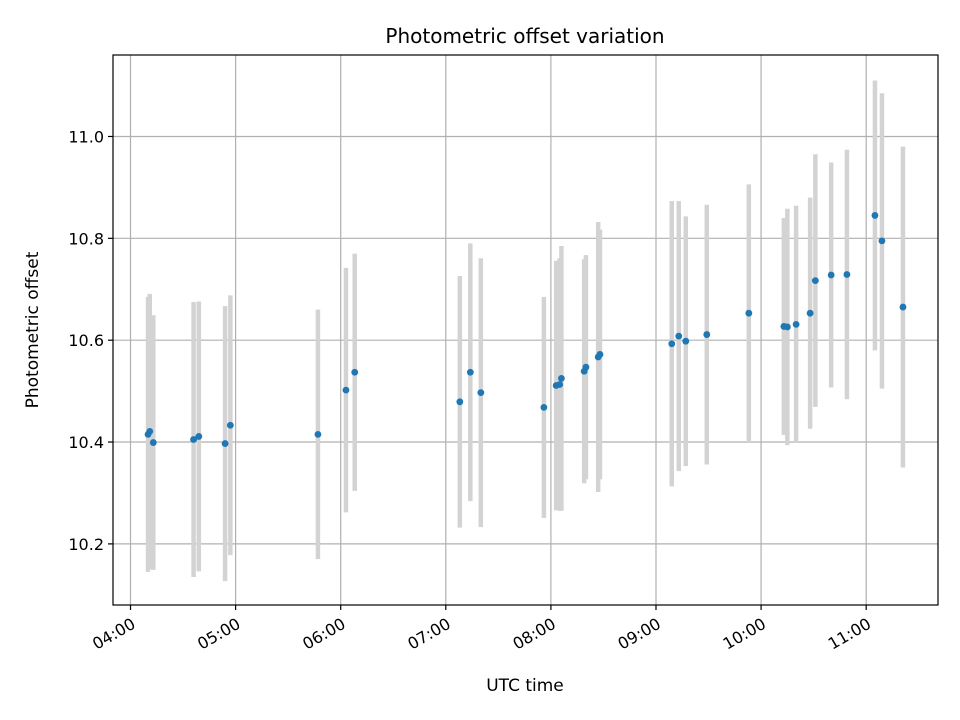 The image size is (960, 720). What do you see at coordinates (524, 36) in the screenshot?
I see `chart-title: Photometric offset variation` at bounding box center [524, 36].